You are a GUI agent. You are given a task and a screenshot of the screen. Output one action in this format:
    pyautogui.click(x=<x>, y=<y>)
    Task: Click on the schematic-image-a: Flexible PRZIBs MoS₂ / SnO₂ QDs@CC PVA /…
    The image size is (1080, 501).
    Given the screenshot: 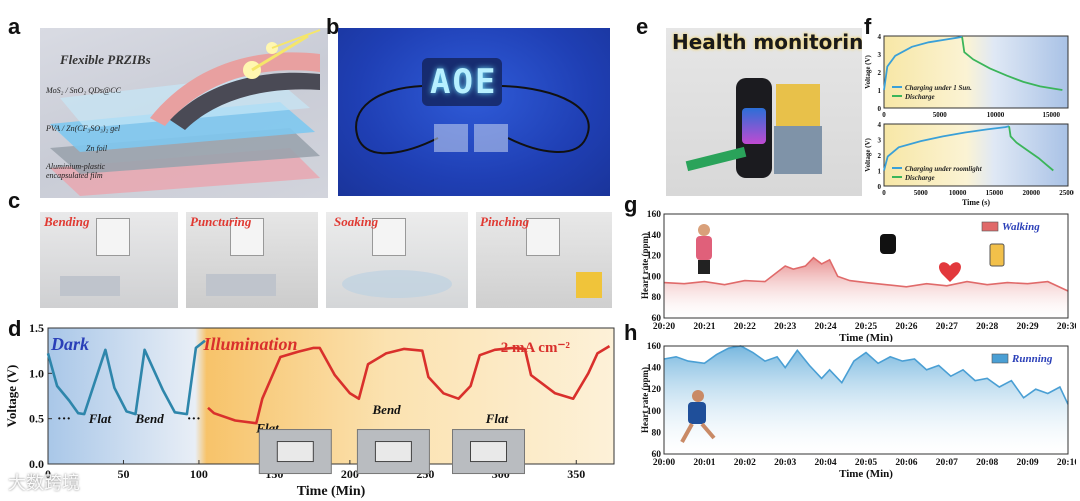 What is the action you would take?
    pyautogui.click(x=184, y=113)
    